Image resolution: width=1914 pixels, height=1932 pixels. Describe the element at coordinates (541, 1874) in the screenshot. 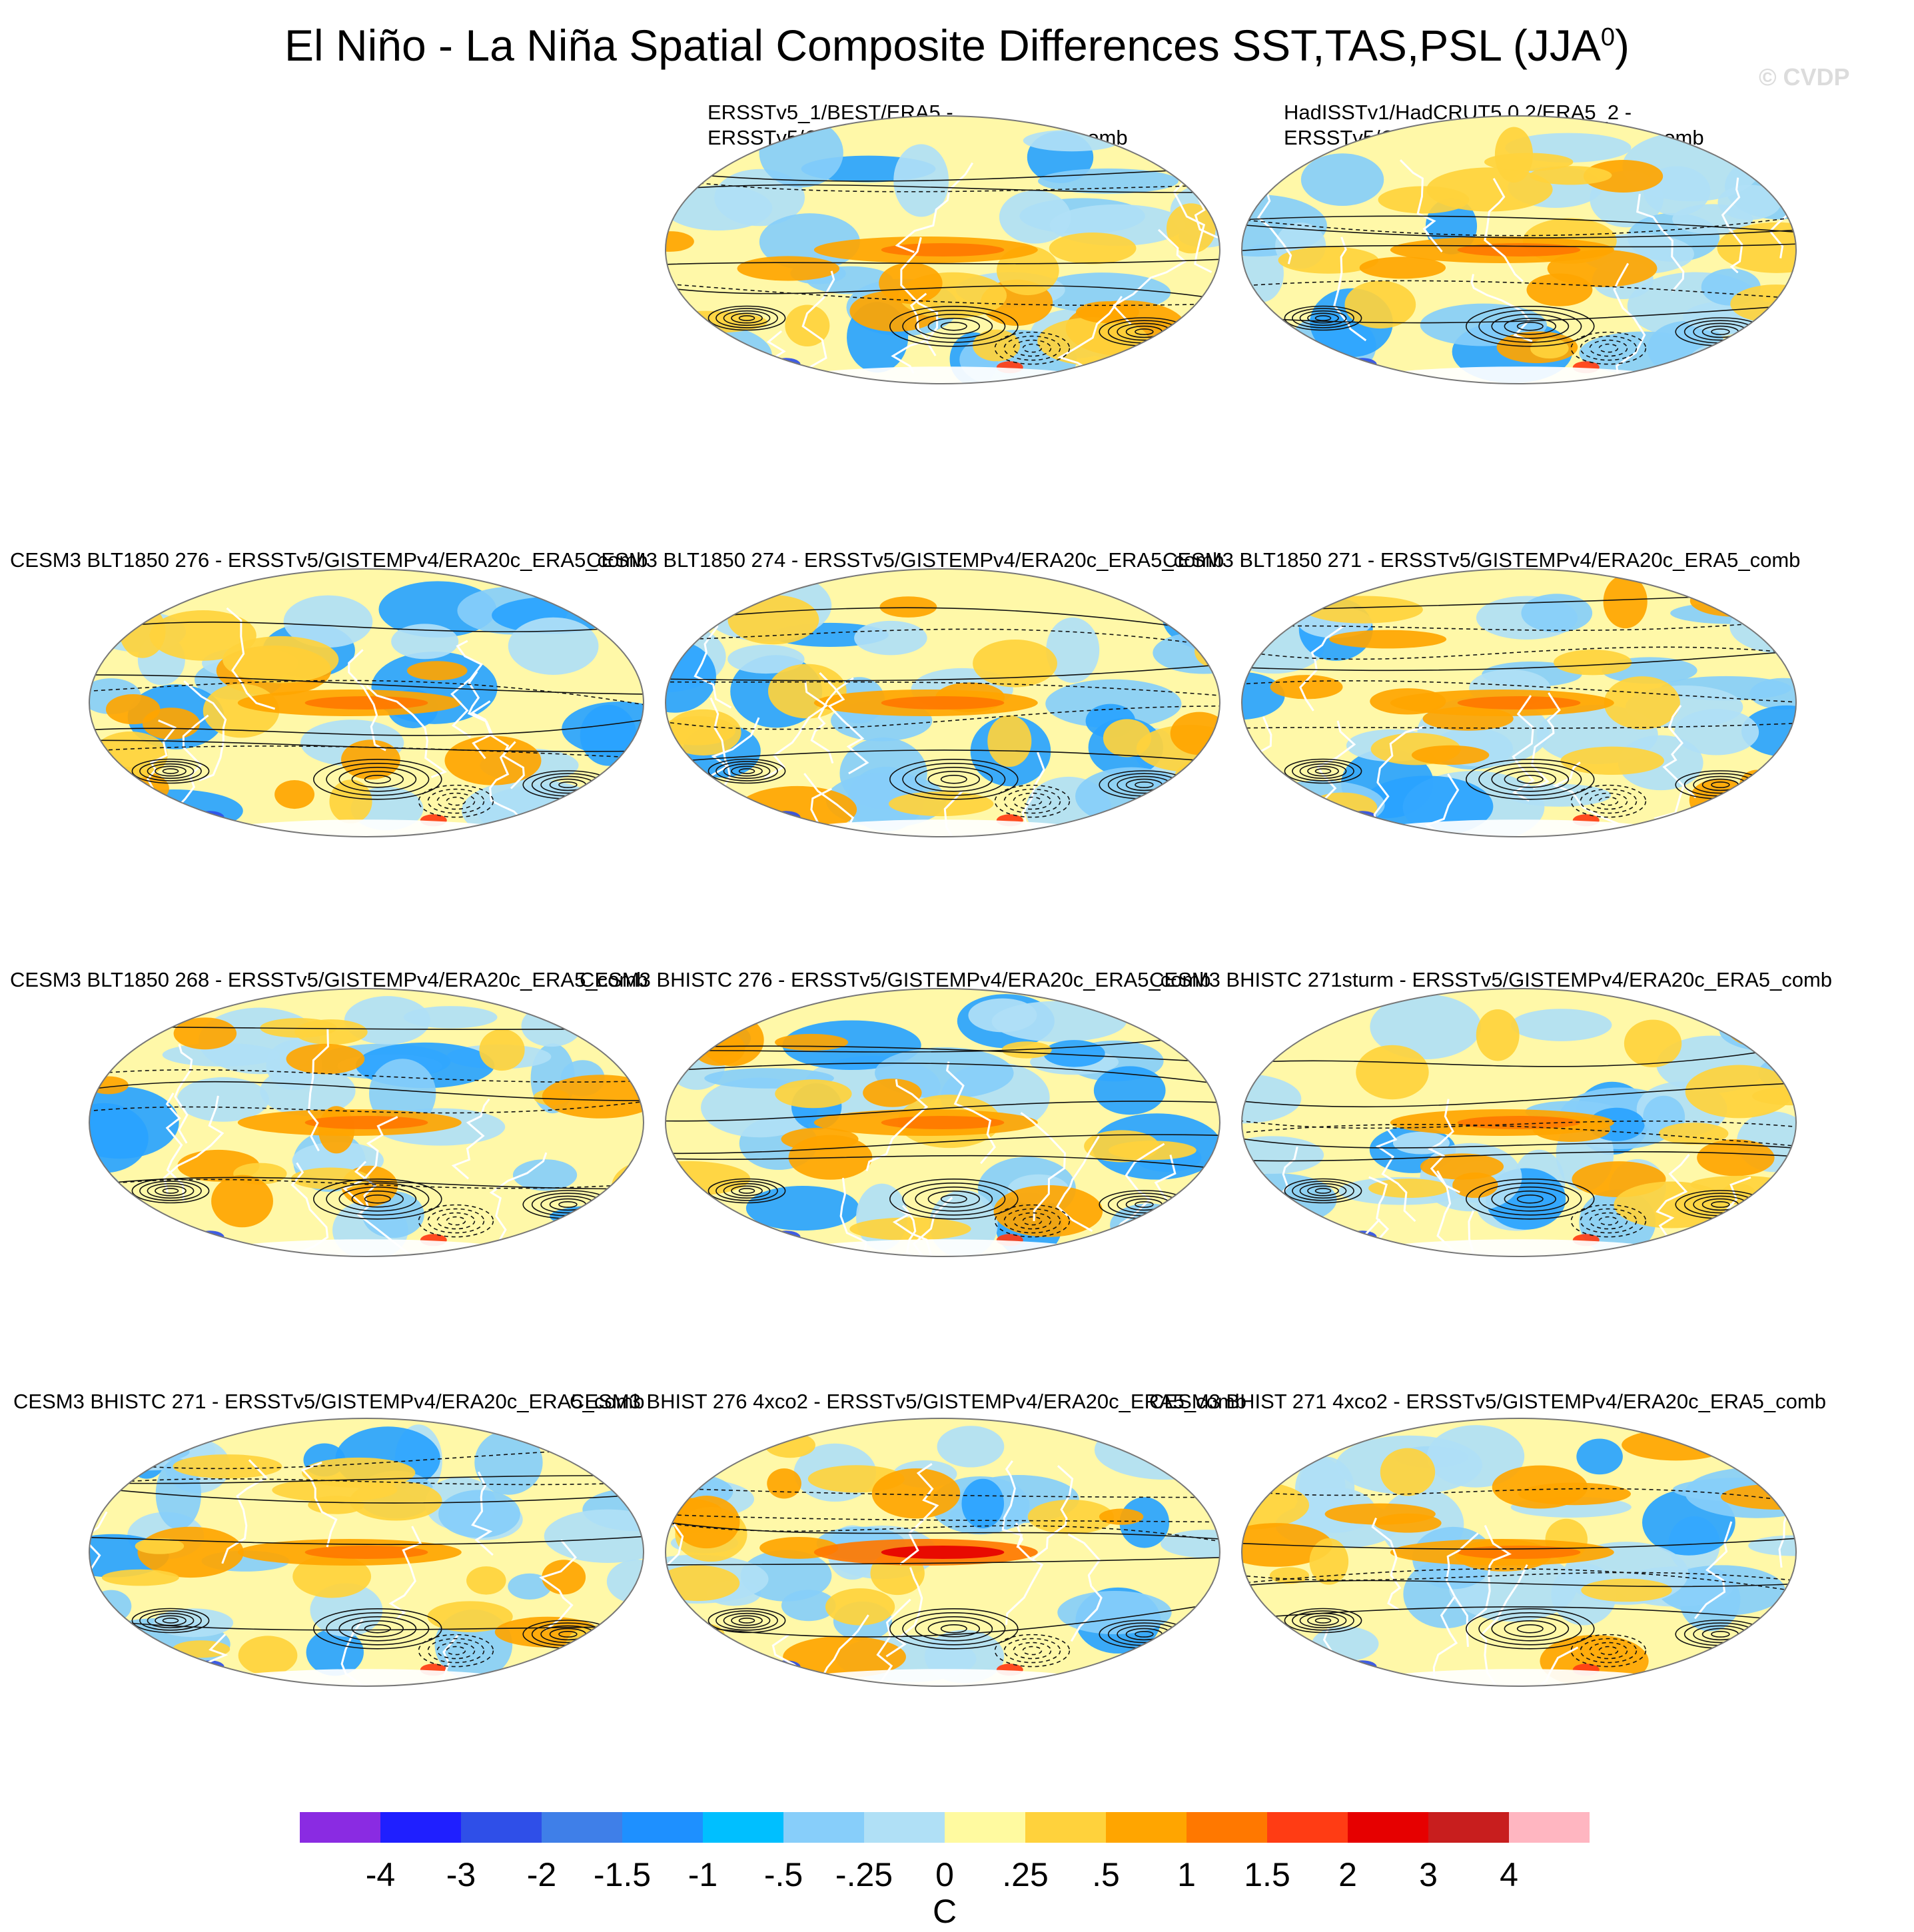

I see `colorbar-tick-label: -2` at that location.